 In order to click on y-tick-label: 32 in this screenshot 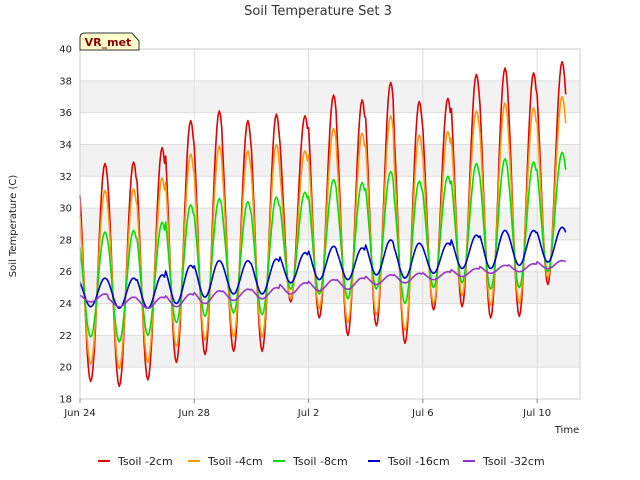, I will do `click(65, 177)`.